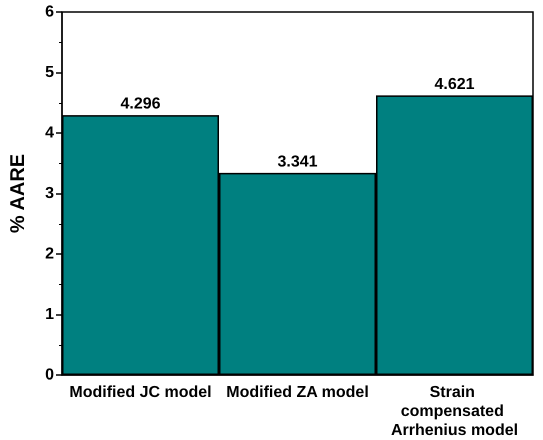 The image size is (543, 440). I want to click on y-tick-label: 0, so click(49, 375).